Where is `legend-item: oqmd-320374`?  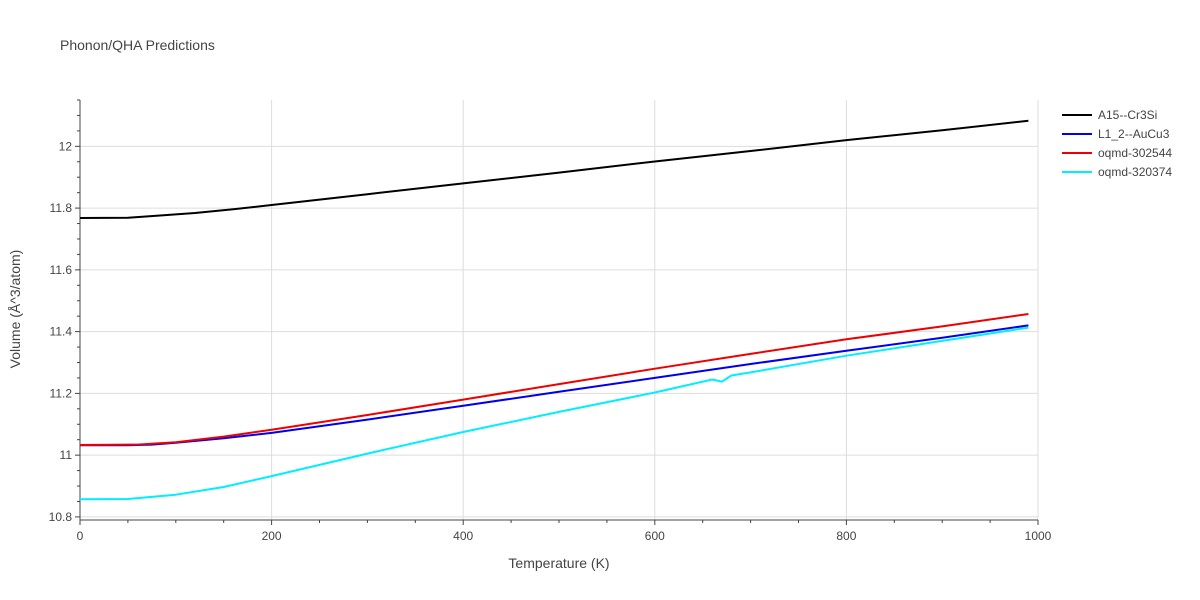 legend-item: oqmd-320374 is located at coordinates (1117, 172).